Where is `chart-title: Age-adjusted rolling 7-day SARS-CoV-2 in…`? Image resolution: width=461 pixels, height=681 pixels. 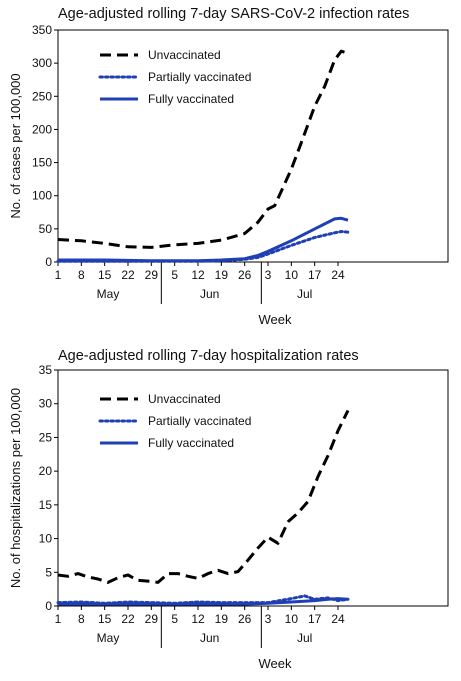 chart-title: Age-adjusted rolling 7-day SARS-CoV-2 in… is located at coordinates (233, 14).